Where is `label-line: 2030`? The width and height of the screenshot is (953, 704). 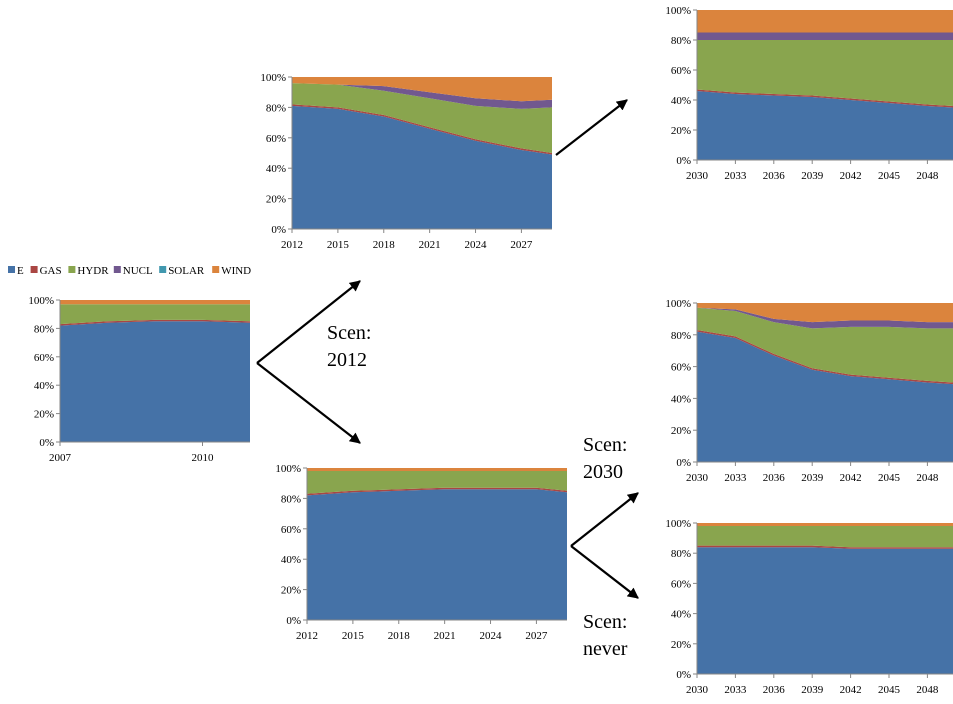
label-line: 2030 is located at coordinates (603, 472).